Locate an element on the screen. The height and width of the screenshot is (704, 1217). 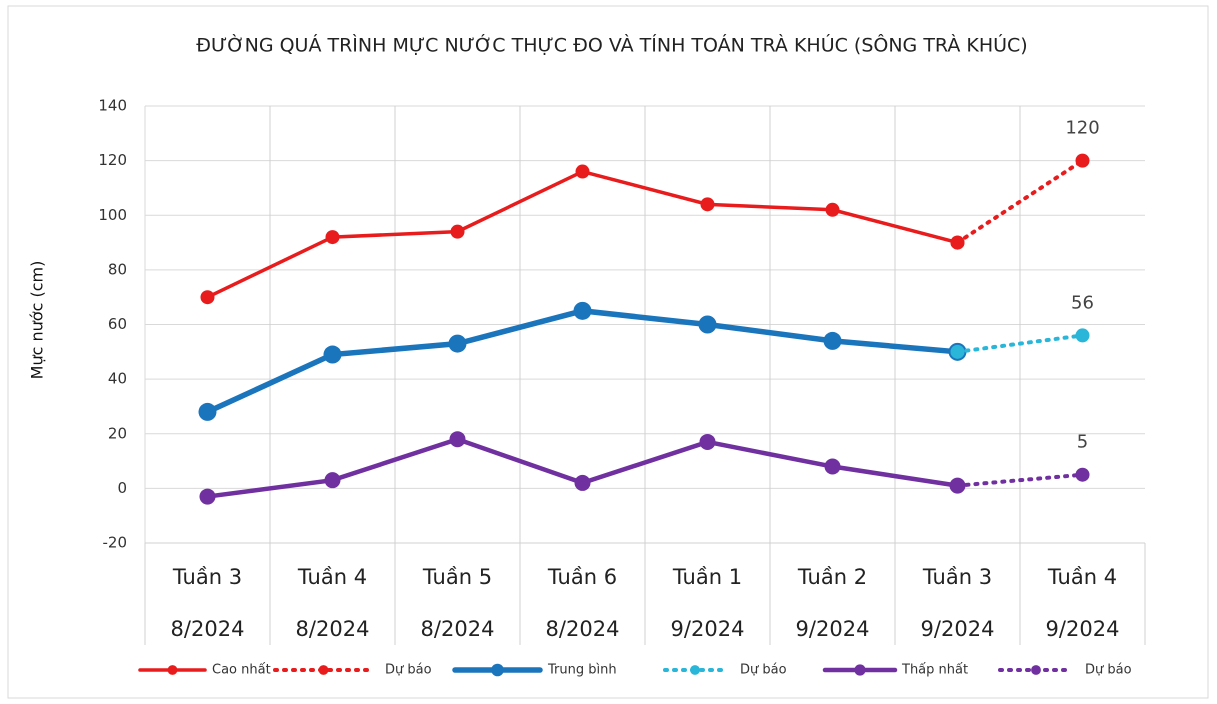
legend-label: Trung bình is located at coordinates (582, 670).